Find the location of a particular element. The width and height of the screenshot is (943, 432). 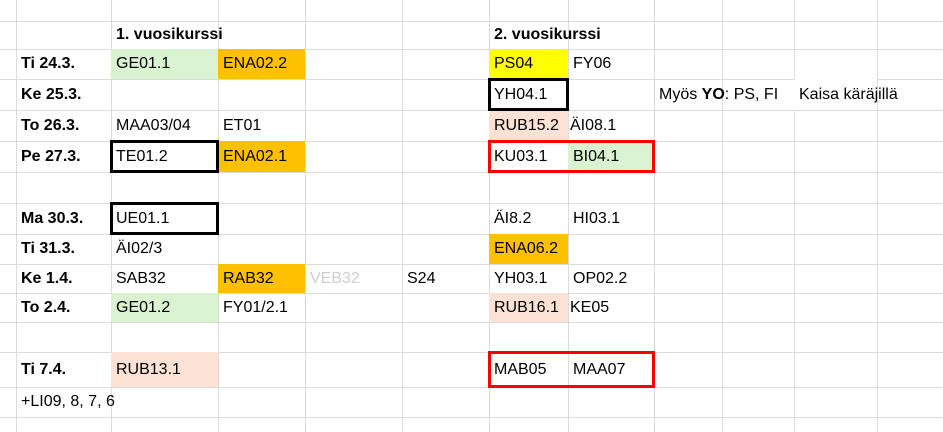

cell: BI04.1 is located at coordinates (611, 156).